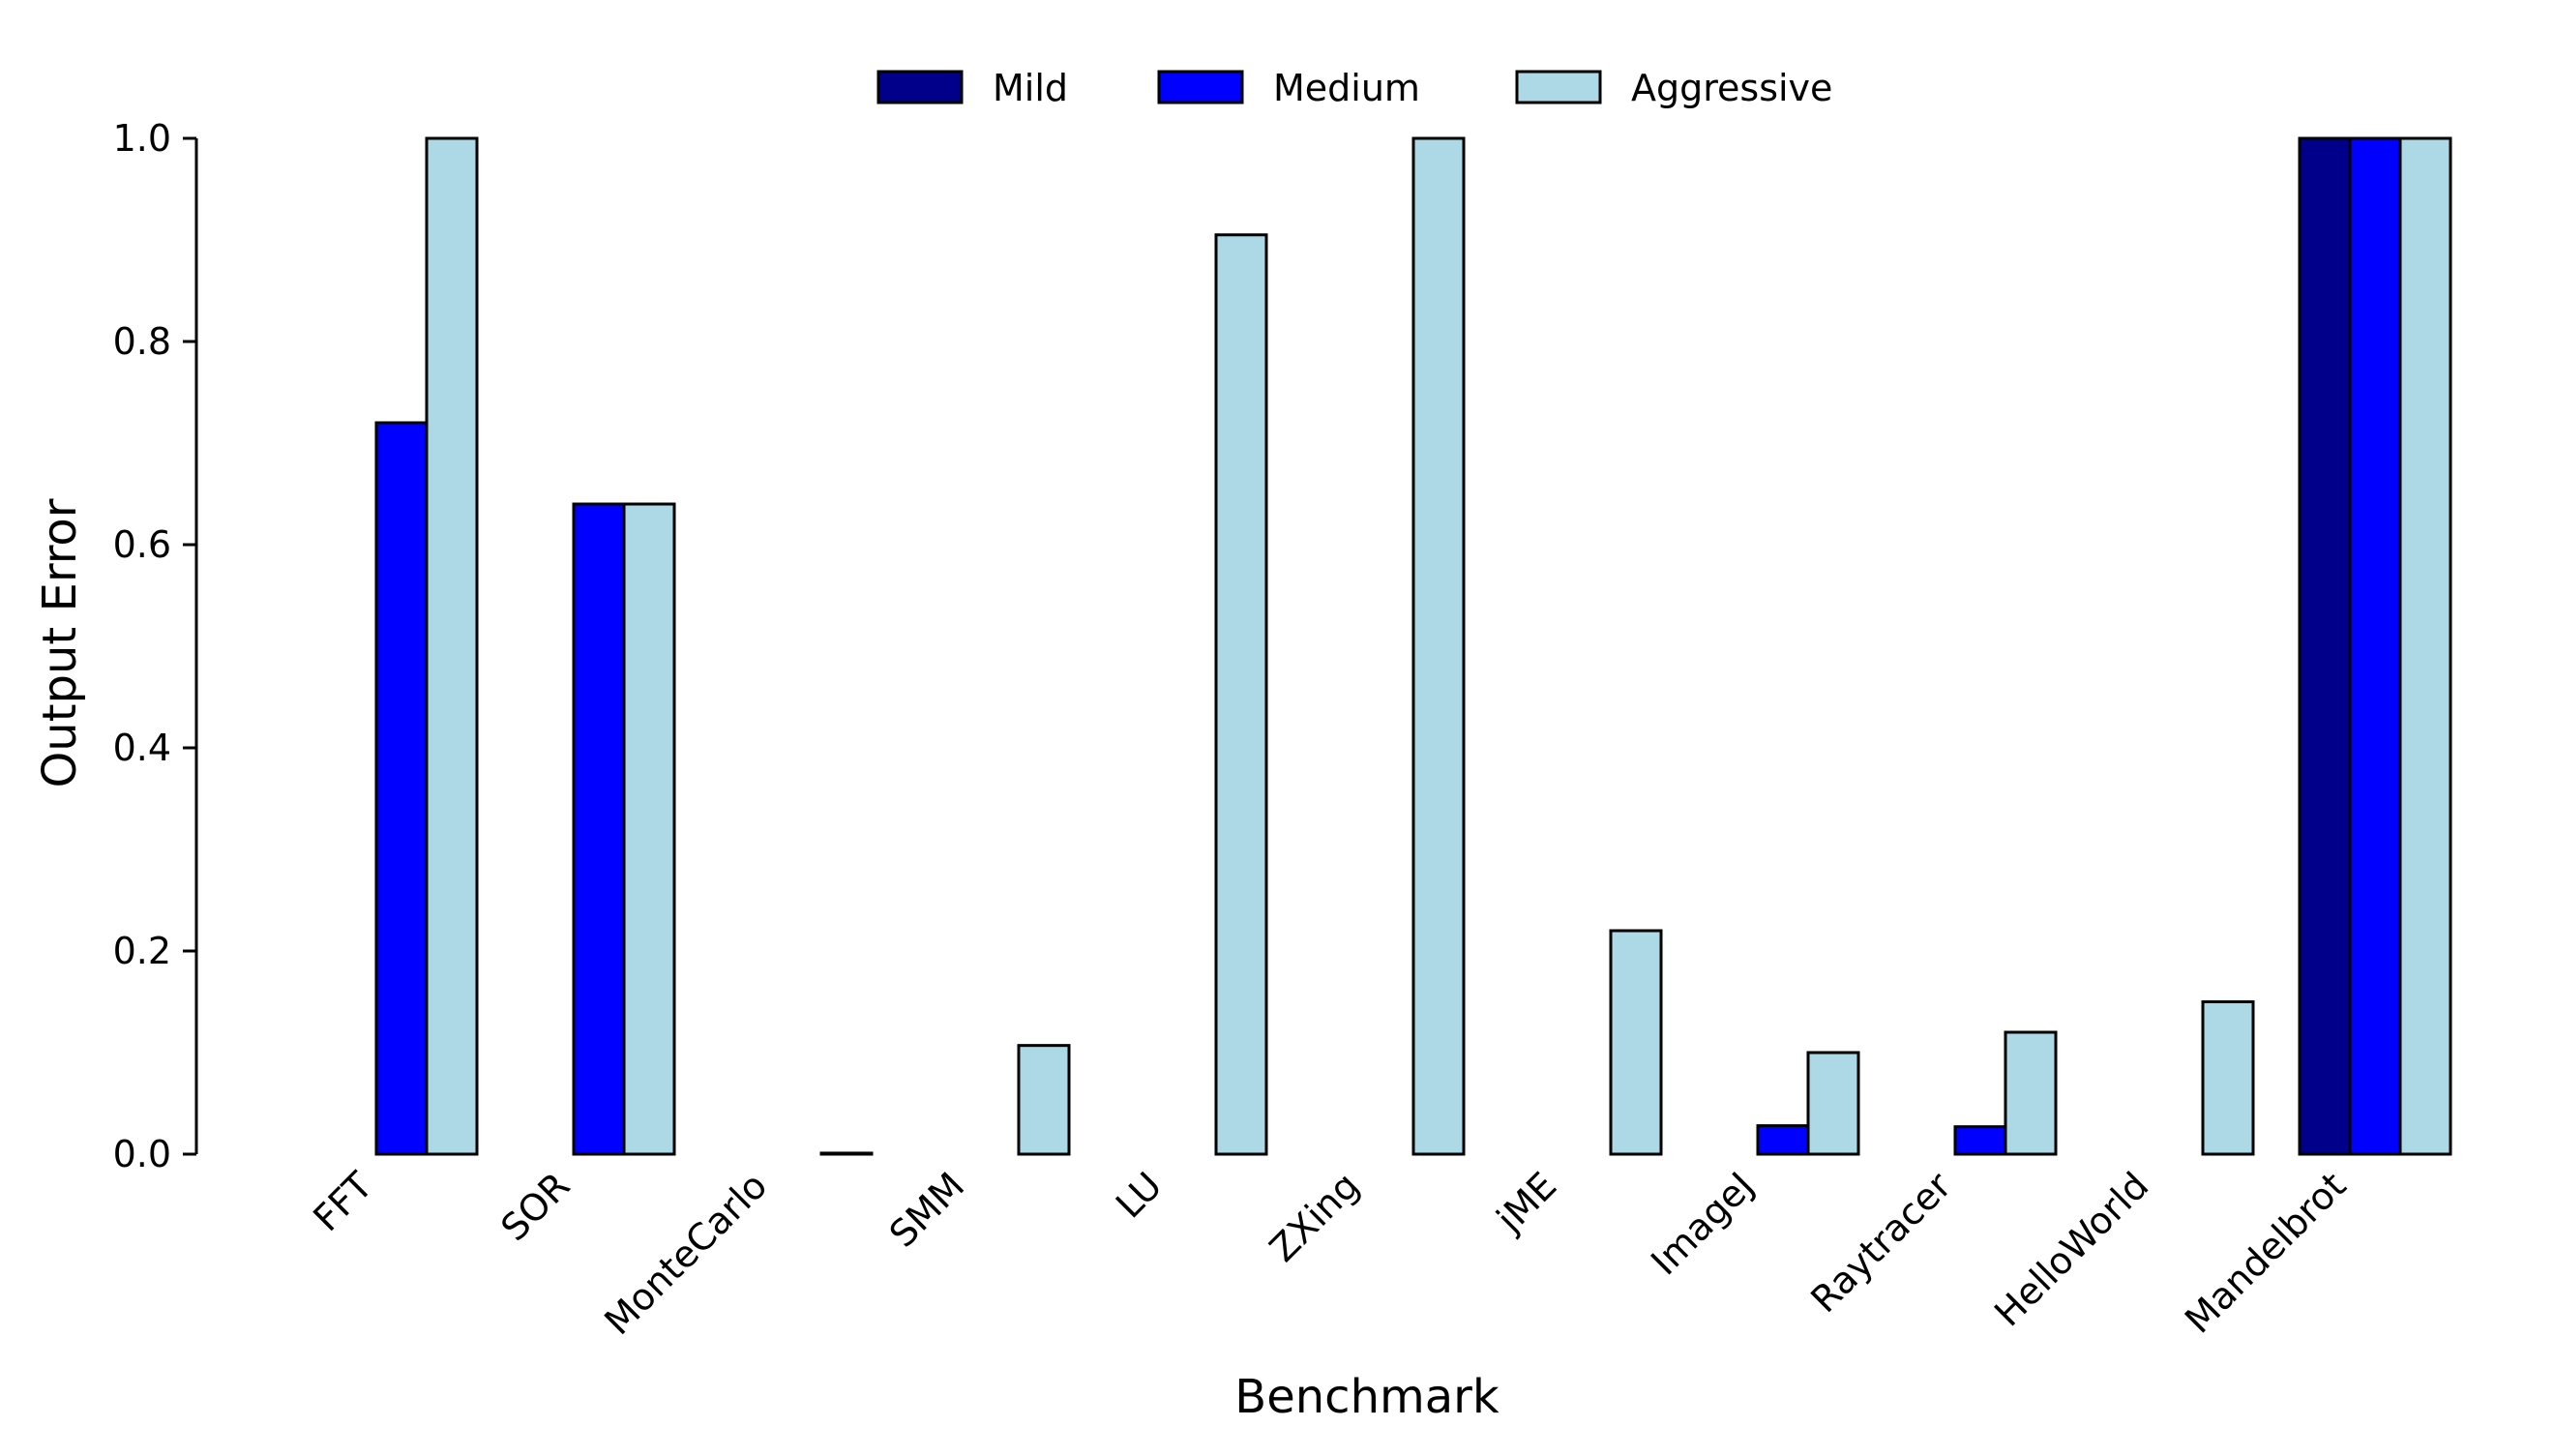 The image size is (2554, 1456). Describe the element at coordinates (1139, 1195) in the screenshot. I see `x-tick-label-lu: LU` at that location.